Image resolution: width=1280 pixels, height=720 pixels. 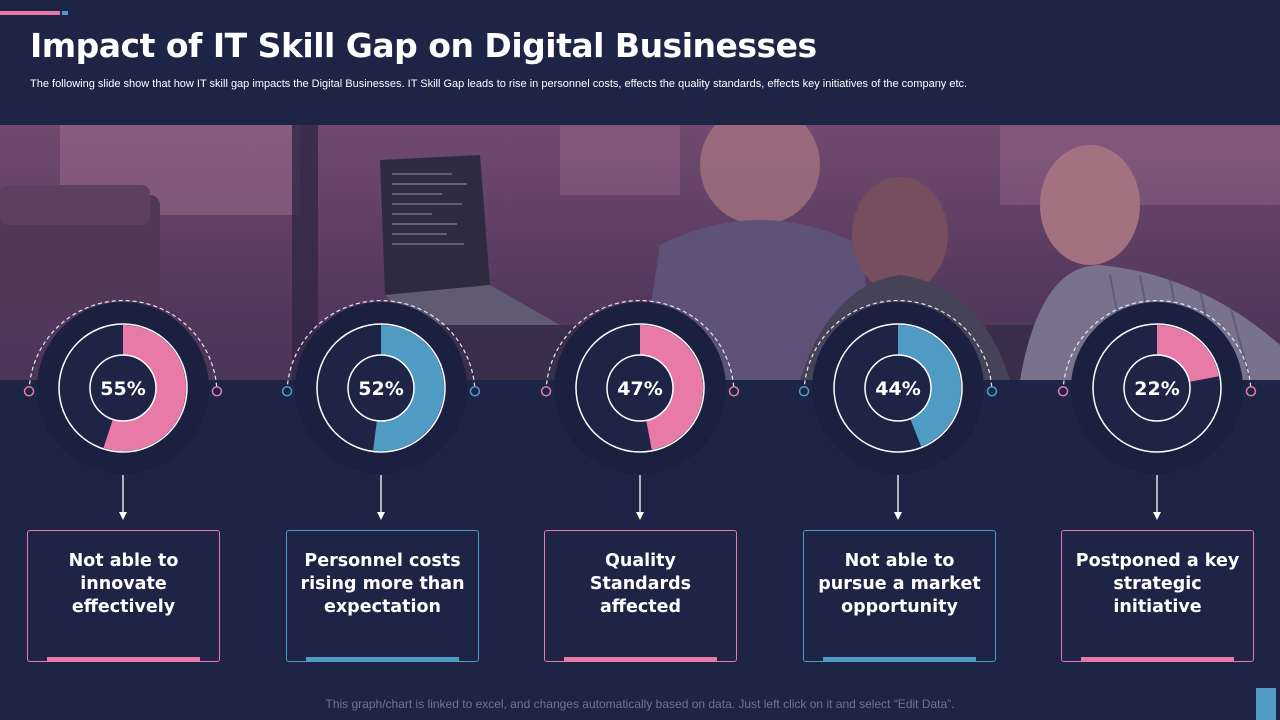 I want to click on corner-accent, so click(x=1266, y=704).